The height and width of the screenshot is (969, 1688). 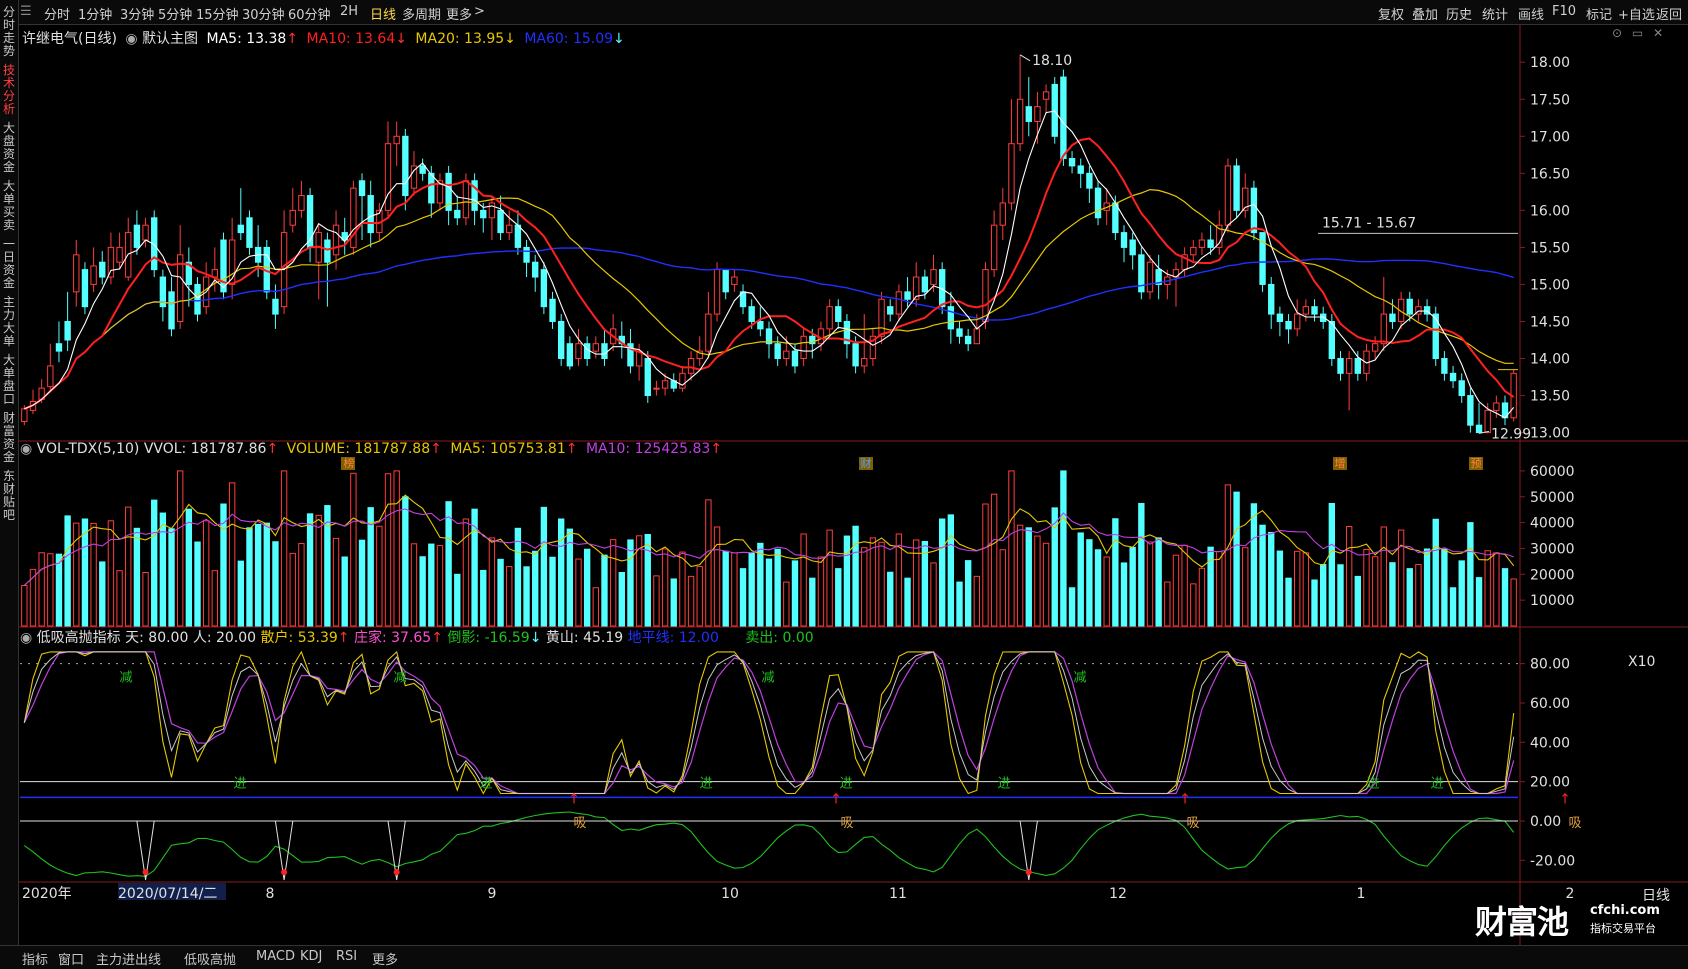 I want to click on sidebar-item-day-fund: 一日资金, so click(x=8, y=263).